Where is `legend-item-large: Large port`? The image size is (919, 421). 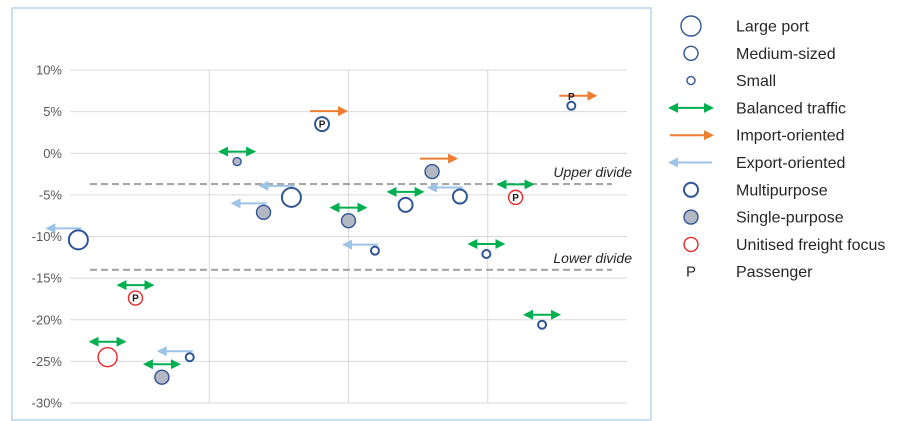
legend-item-large: Large port is located at coordinates (744, 26).